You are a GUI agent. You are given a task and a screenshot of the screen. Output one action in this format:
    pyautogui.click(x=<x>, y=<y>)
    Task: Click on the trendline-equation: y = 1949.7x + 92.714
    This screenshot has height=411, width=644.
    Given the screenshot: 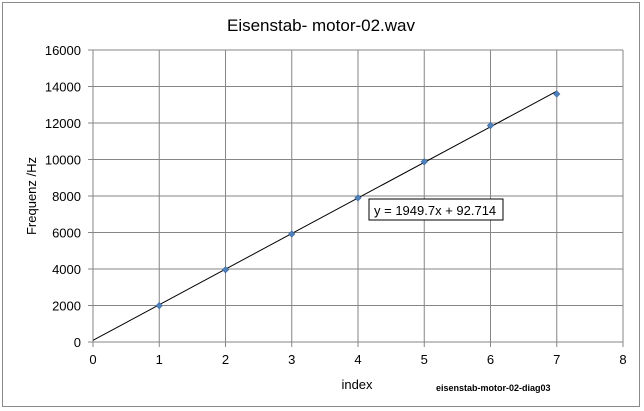 What is the action you would take?
    pyautogui.click(x=435, y=210)
    